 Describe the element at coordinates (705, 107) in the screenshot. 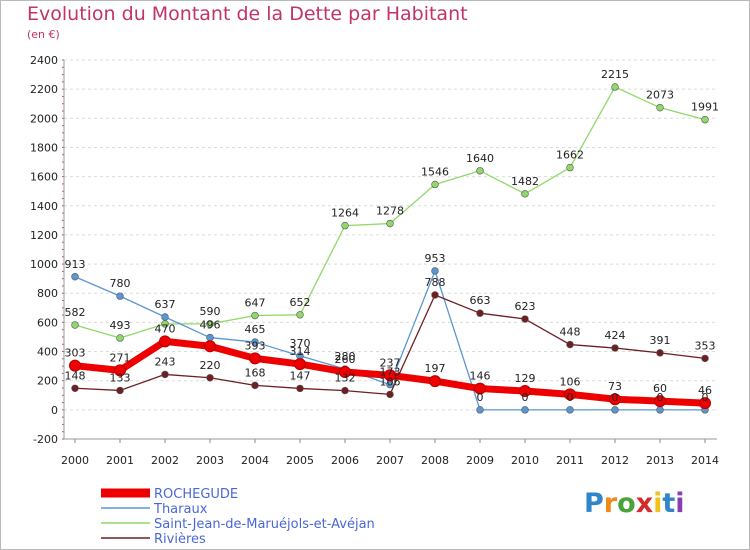

I see `data-label: 1991` at that location.